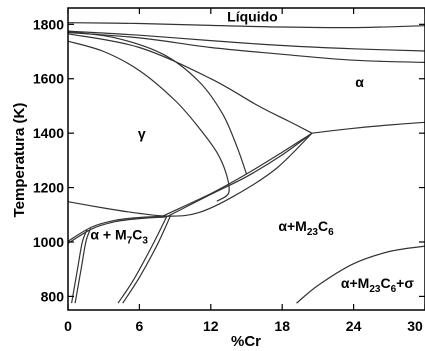  Describe the element at coordinates (142, 134) in the screenshot. I see `region-label-gamma: γ` at that location.